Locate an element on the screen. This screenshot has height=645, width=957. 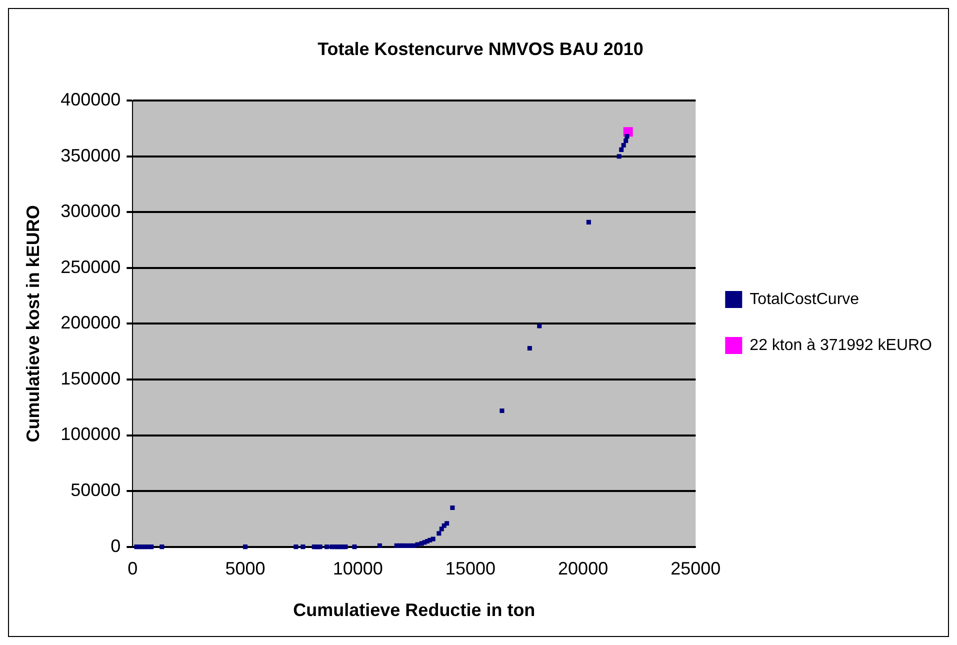
y-tick-label: 350000 is located at coordinates (90, 155).